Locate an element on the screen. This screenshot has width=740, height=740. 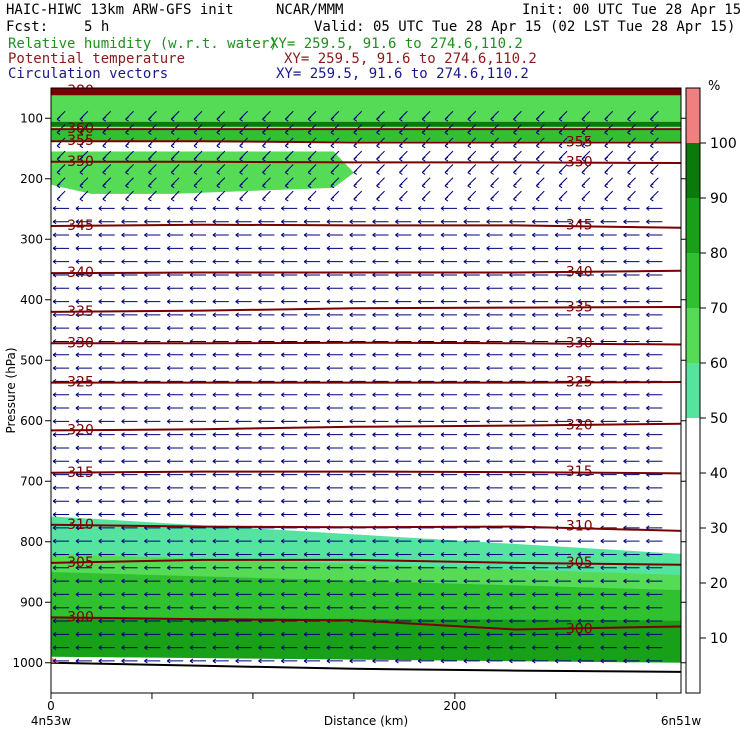
isentrope-label-335: 335 is located at coordinates (80, 312).